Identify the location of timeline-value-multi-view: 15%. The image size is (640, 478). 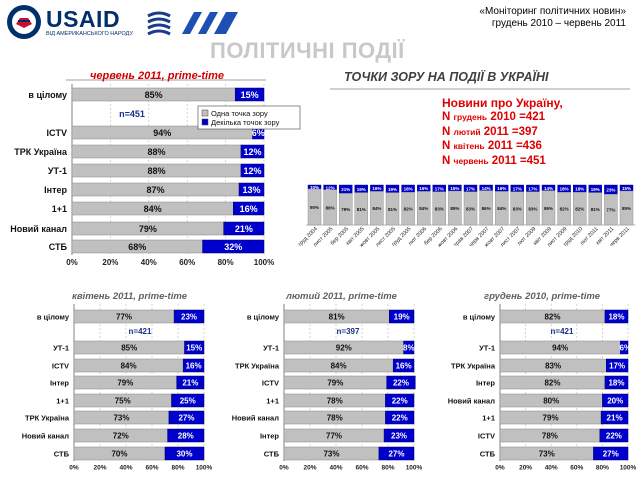
(454, 188).